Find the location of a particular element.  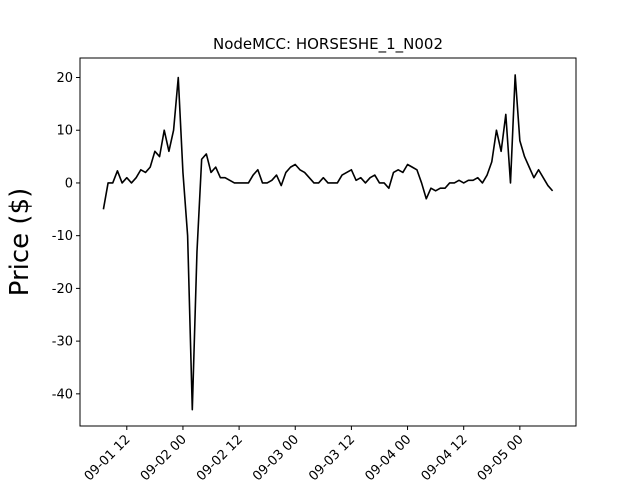

y-tick-label: -30 is located at coordinates (62, 342).